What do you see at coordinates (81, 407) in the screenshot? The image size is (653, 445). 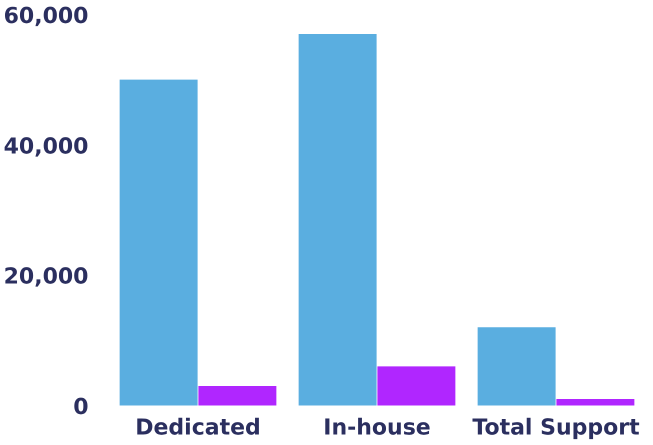 I see `y-tick-label: 0` at bounding box center [81, 407].